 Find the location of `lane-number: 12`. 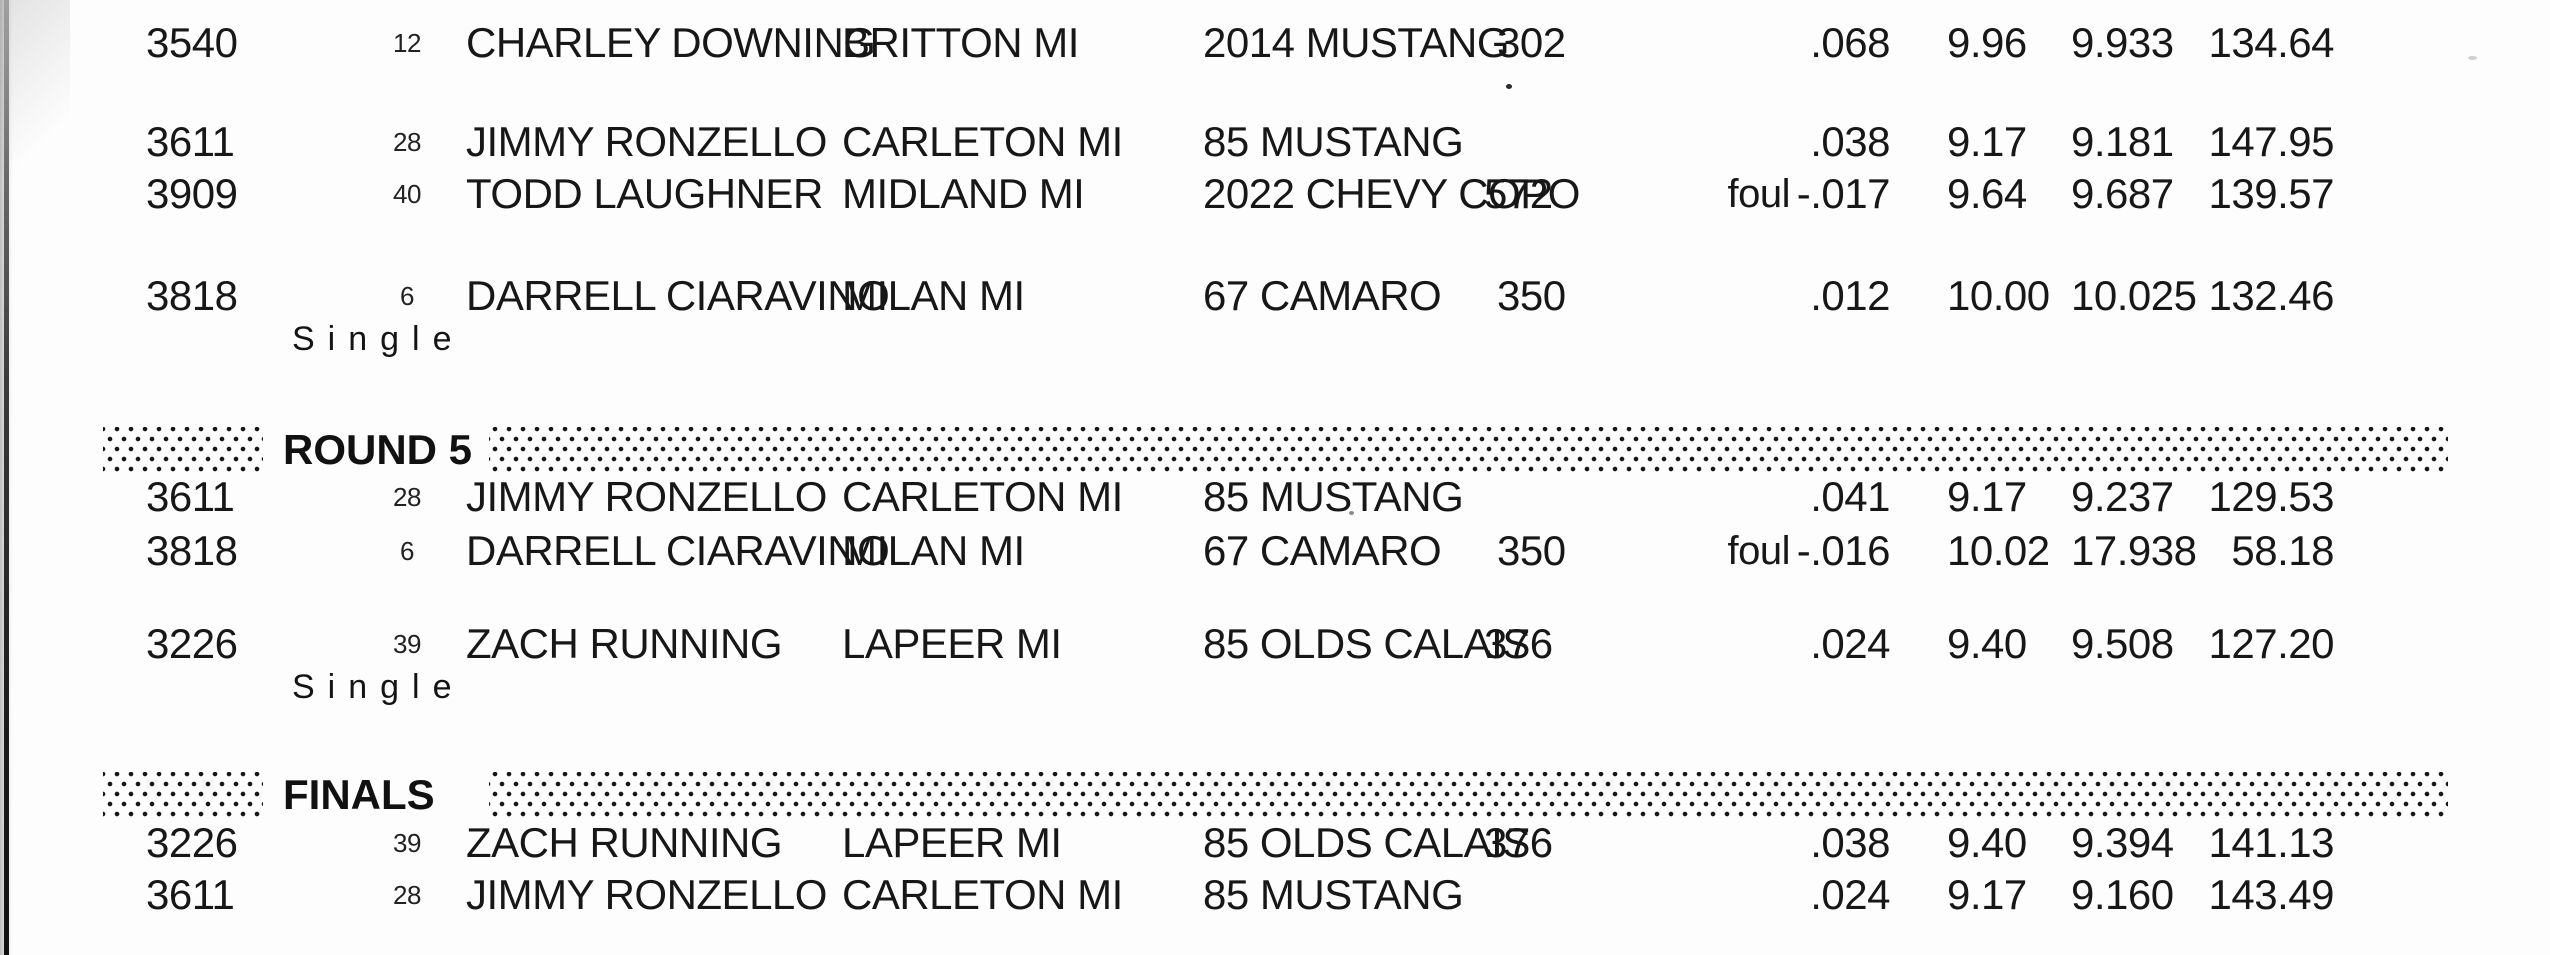

lane-number: 12 is located at coordinates (407, 43).